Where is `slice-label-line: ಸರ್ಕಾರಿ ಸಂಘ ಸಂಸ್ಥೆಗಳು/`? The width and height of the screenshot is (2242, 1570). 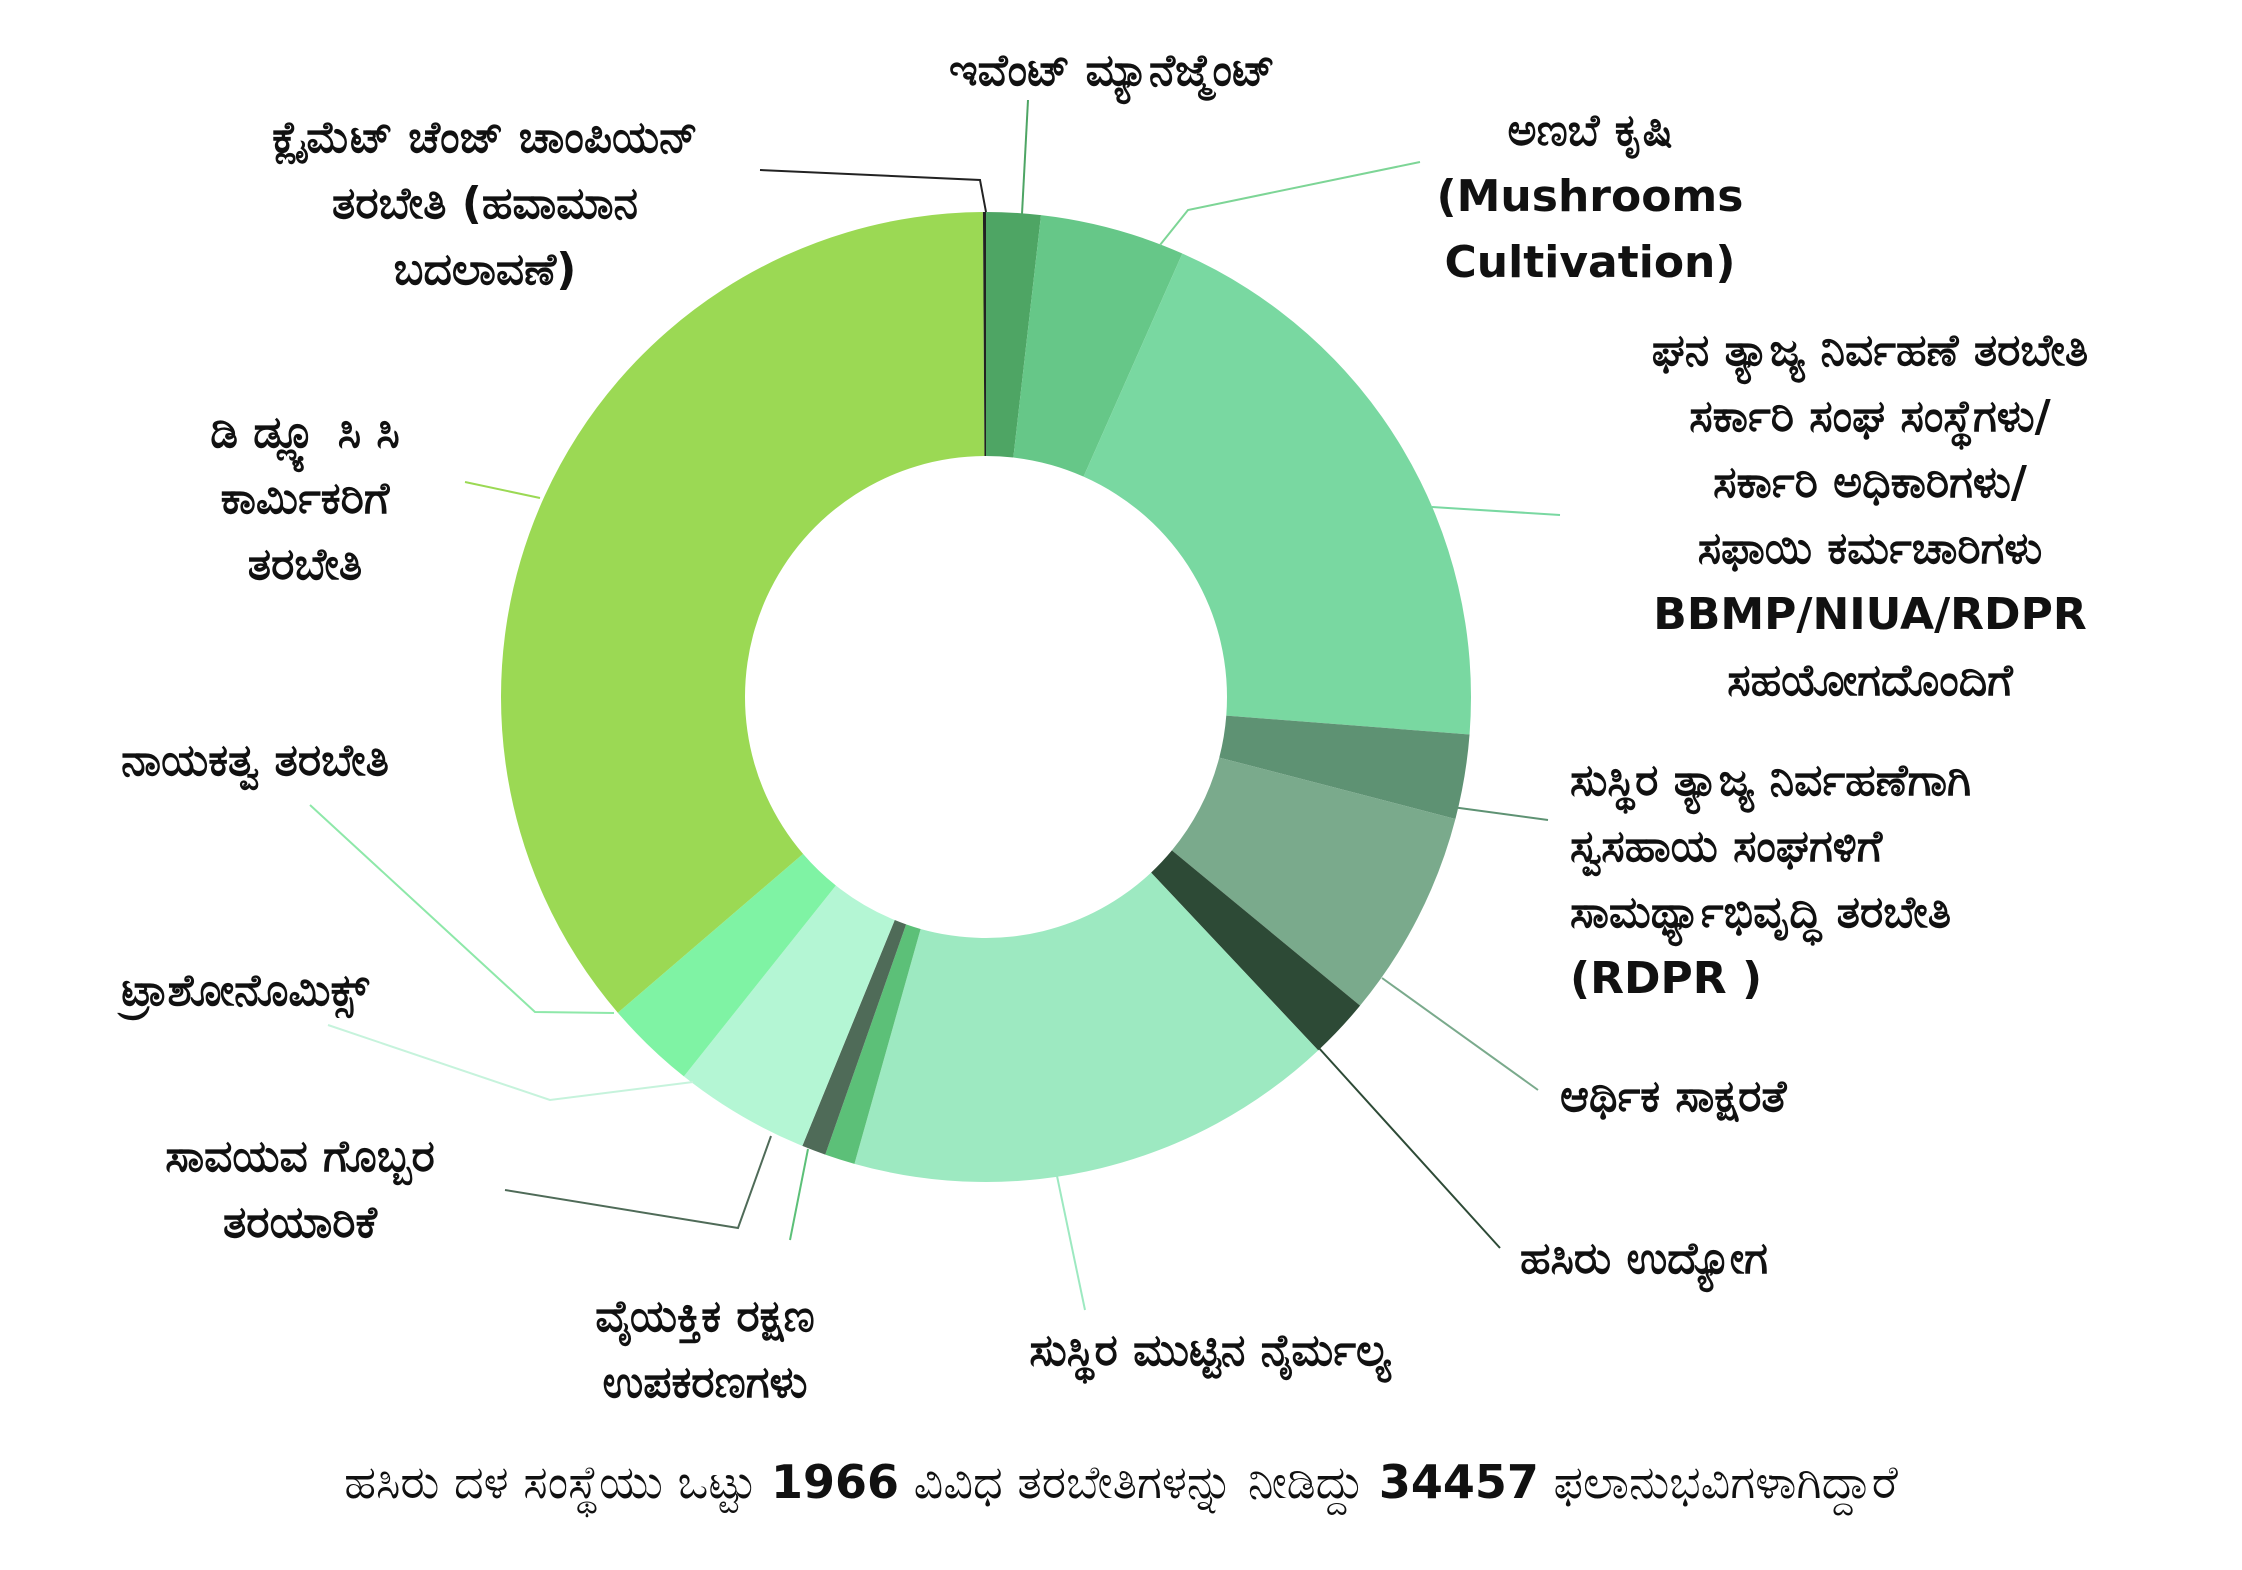
slice-label-line: ಸರ್ಕಾರಿ ಸಂಘ ಸಂಸ್ಥೆಗಳು/ is located at coordinates (1870, 416).